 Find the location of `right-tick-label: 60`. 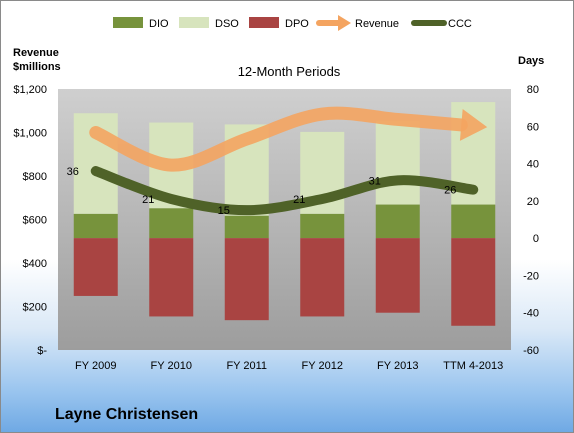

right-tick-label: 60 is located at coordinates (533, 127).